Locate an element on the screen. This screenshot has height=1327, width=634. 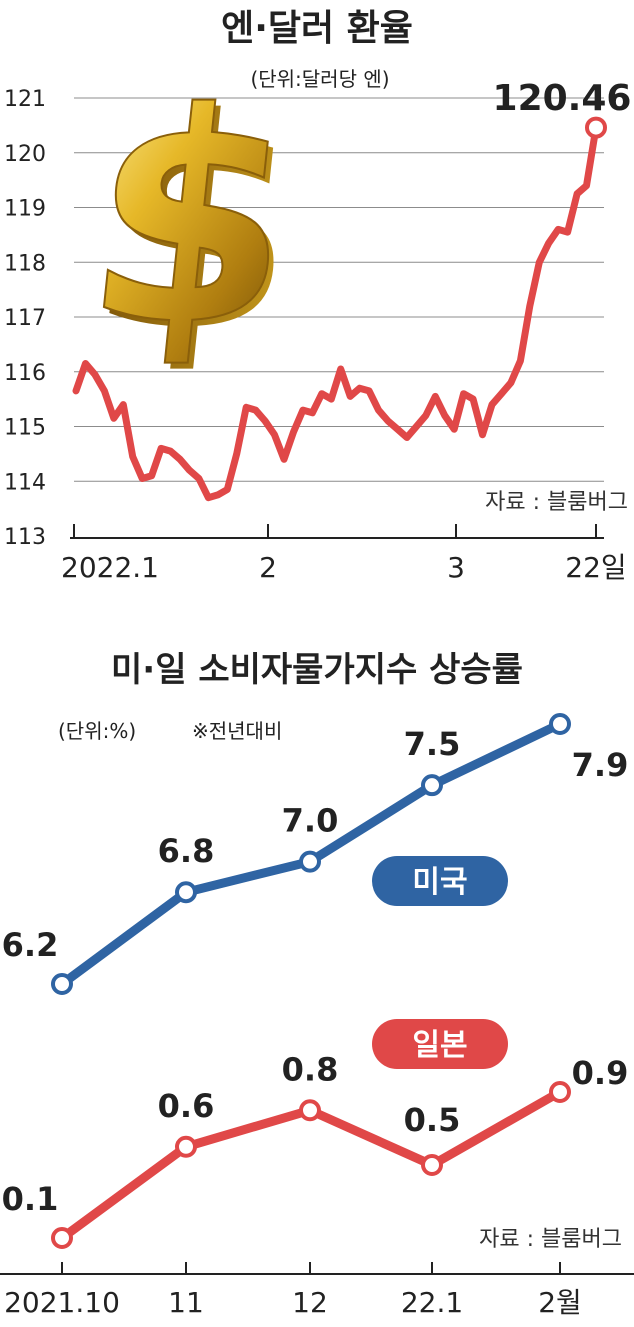
chart1-source-bg is located at coordinates (536, 500).